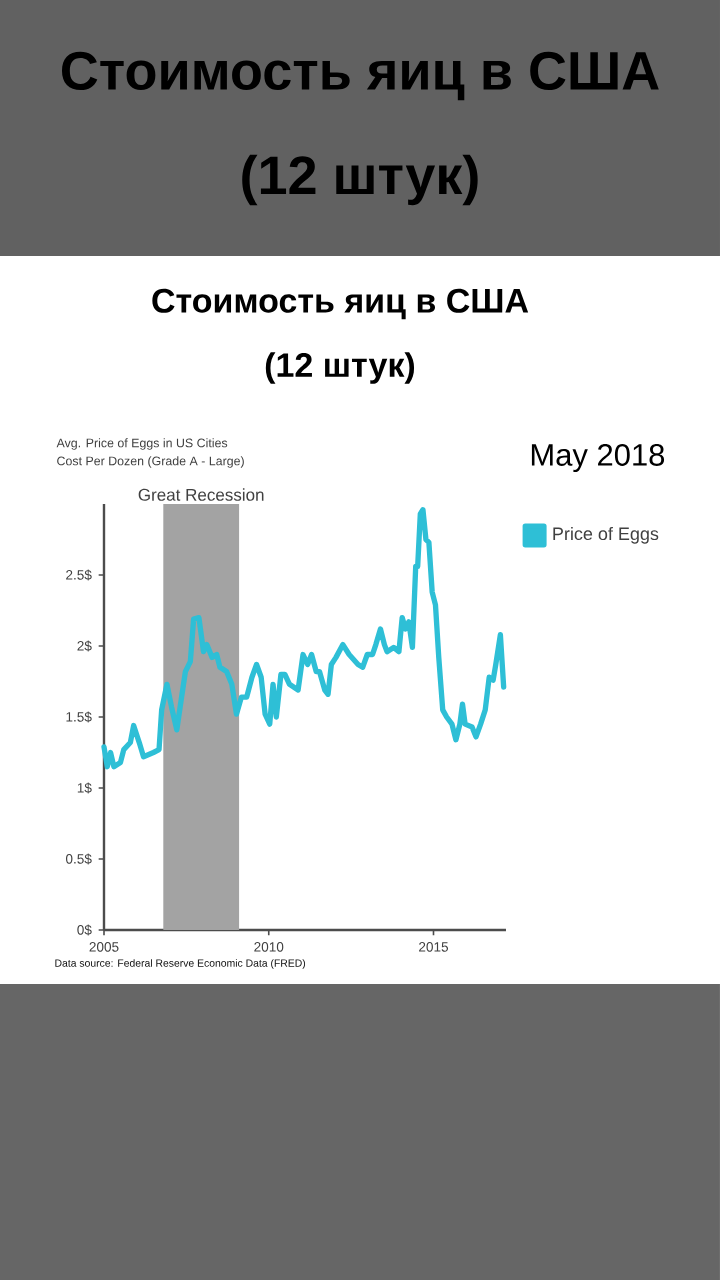  Describe the element at coordinates (304, 638) in the screenshot. I see `line-series` at that location.